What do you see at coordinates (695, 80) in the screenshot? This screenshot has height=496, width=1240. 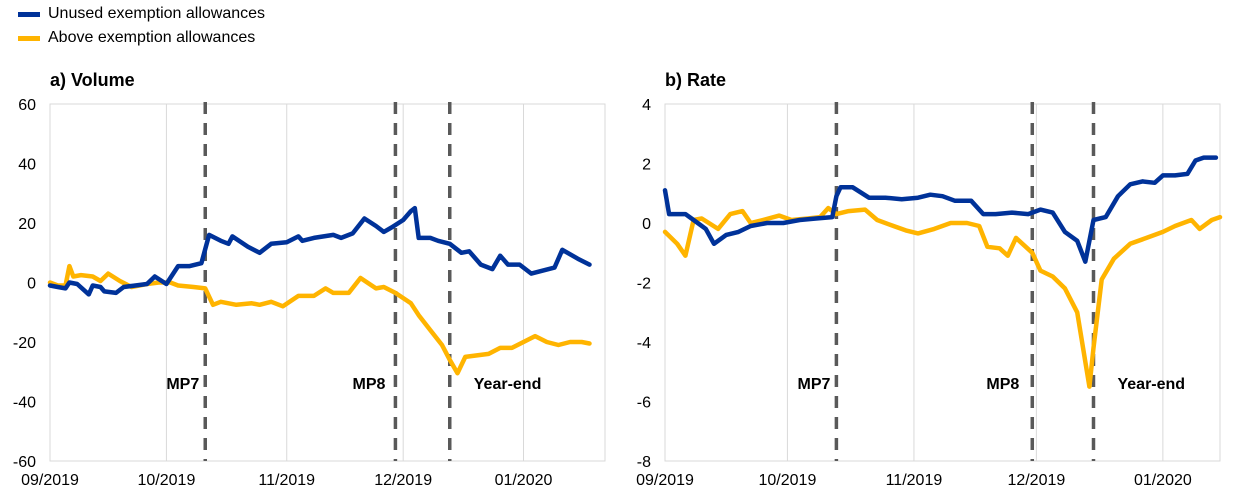 I see `chart-title: b) Rate` at bounding box center [695, 80].